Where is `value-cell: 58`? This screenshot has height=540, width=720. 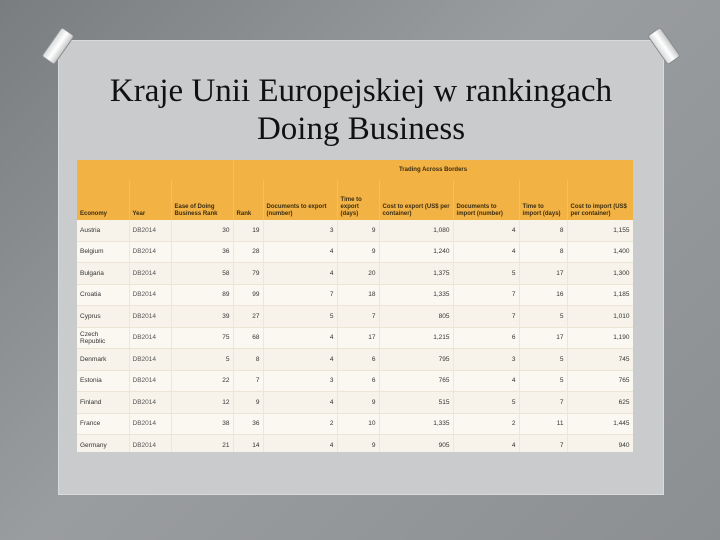 value-cell: 58 is located at coordinates (202, 273).